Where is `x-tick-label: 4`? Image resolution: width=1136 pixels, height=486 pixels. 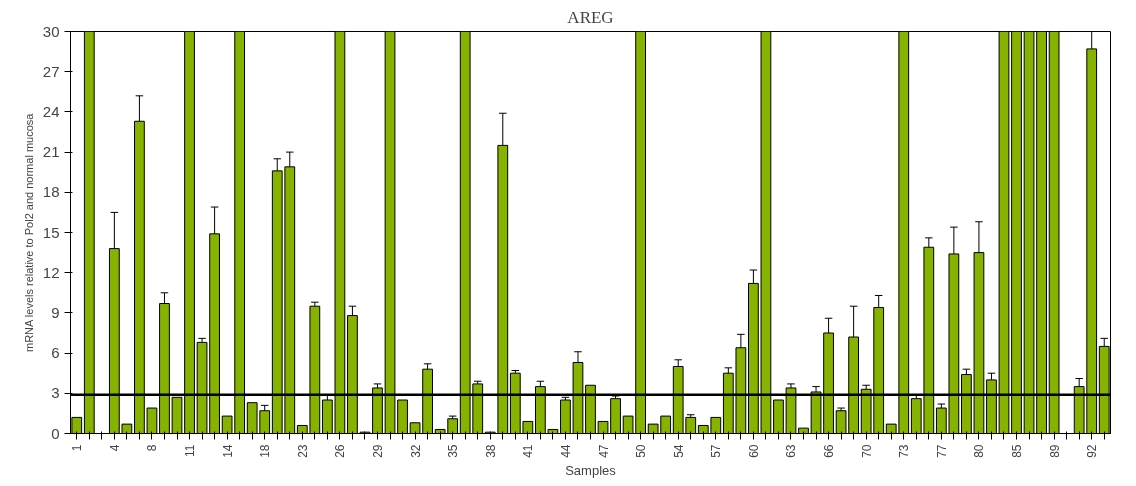 x-tick-label: 4 is located at coordinates (114, 448).